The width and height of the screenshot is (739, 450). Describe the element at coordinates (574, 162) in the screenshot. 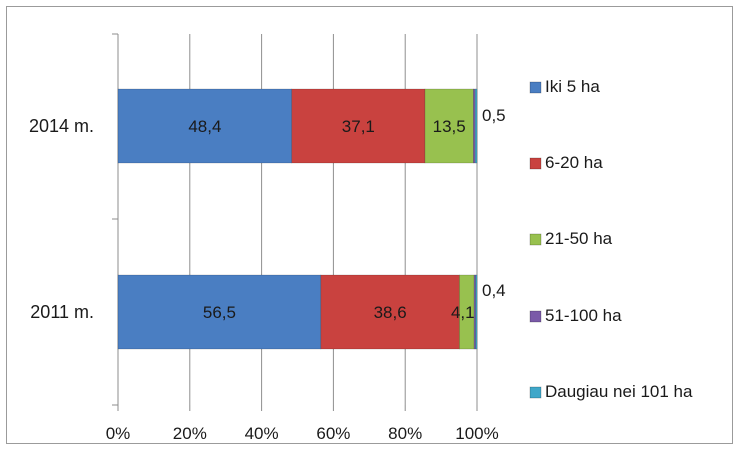

I see `legend-item: 6-20 ha` at that location.